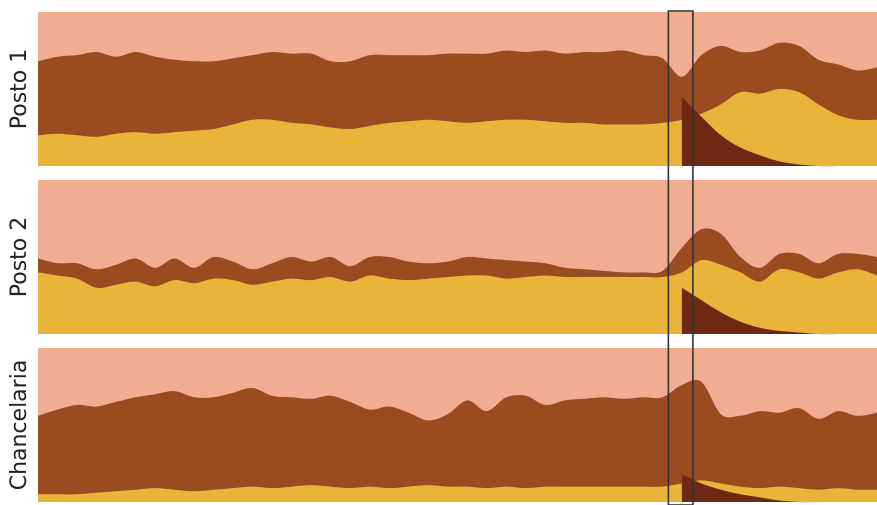 The image size is (877, 505). Describe the element at coordinates (19, 257) in the screenshot. I see `panel-label: Posto 2` at that location.